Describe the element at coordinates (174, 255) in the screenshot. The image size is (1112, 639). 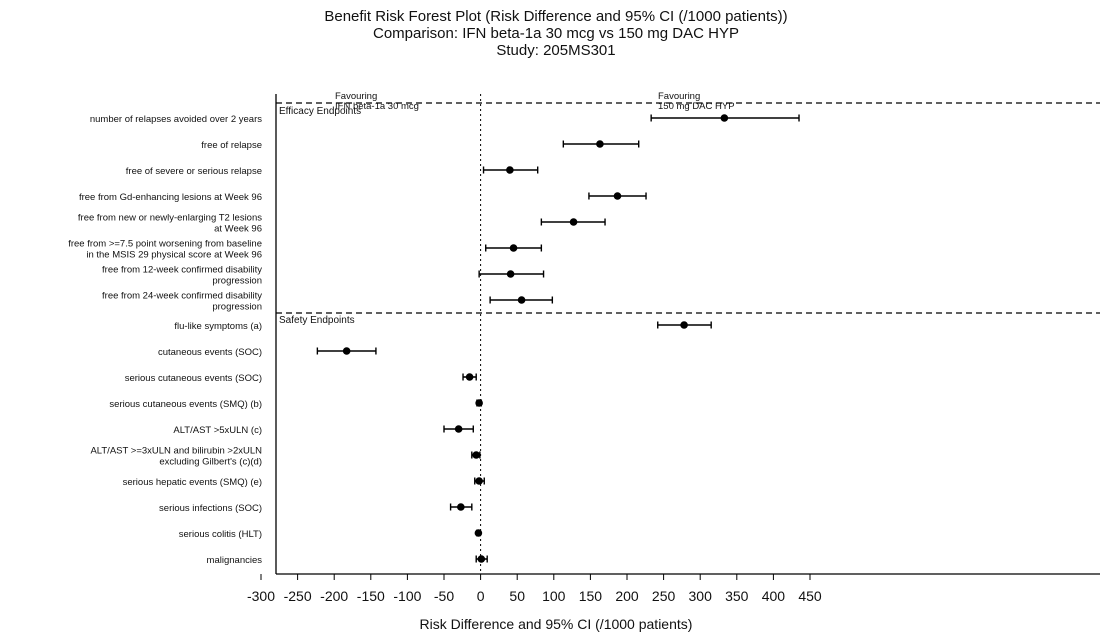
I see `row-label: in the MSIS 29 physical score at Week 96` at that location.